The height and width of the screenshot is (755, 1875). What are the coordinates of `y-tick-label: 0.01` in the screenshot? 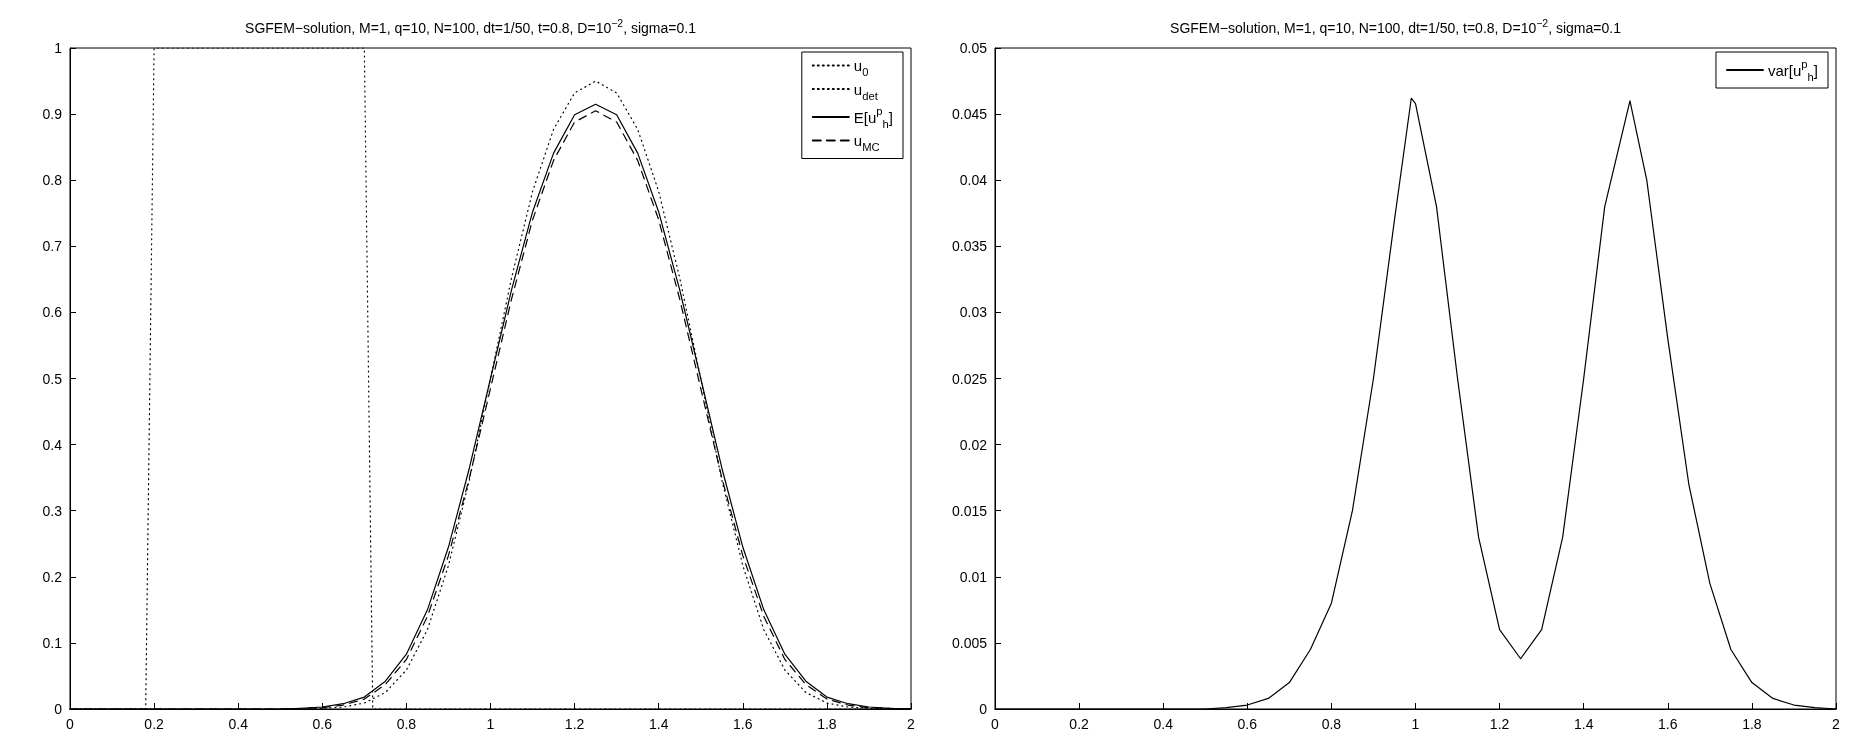 It's located at (973, 576).